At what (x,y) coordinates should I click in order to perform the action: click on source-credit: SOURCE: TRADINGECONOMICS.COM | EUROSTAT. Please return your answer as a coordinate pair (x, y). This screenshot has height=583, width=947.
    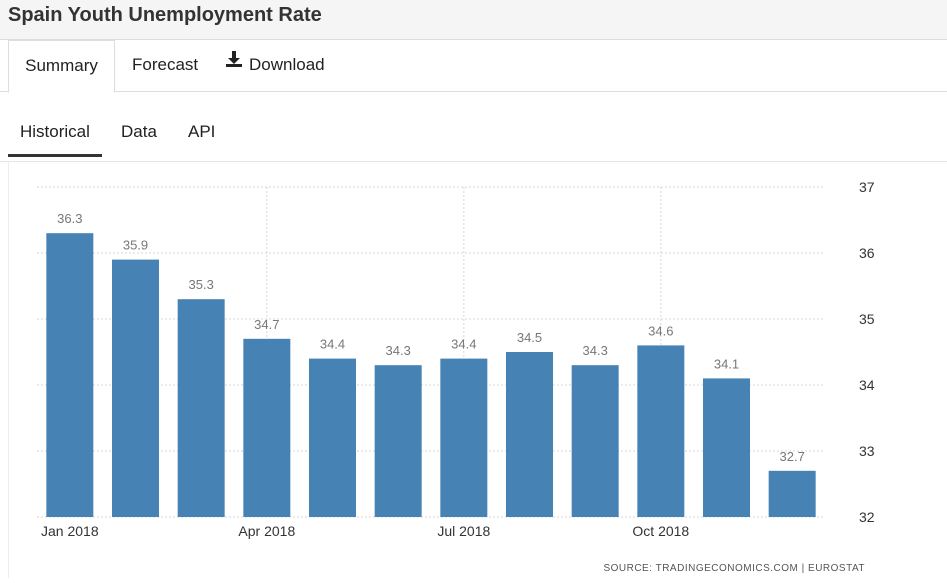
    Looking at the image, I should click on (734, 568).